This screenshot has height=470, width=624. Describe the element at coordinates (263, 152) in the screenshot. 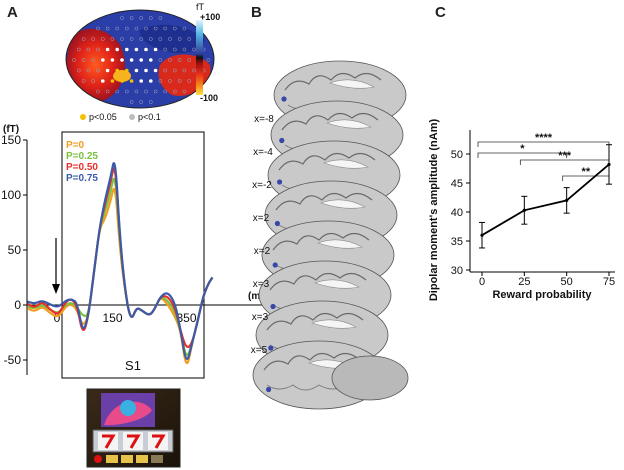

I see `slice-label: x=-4` at that location.